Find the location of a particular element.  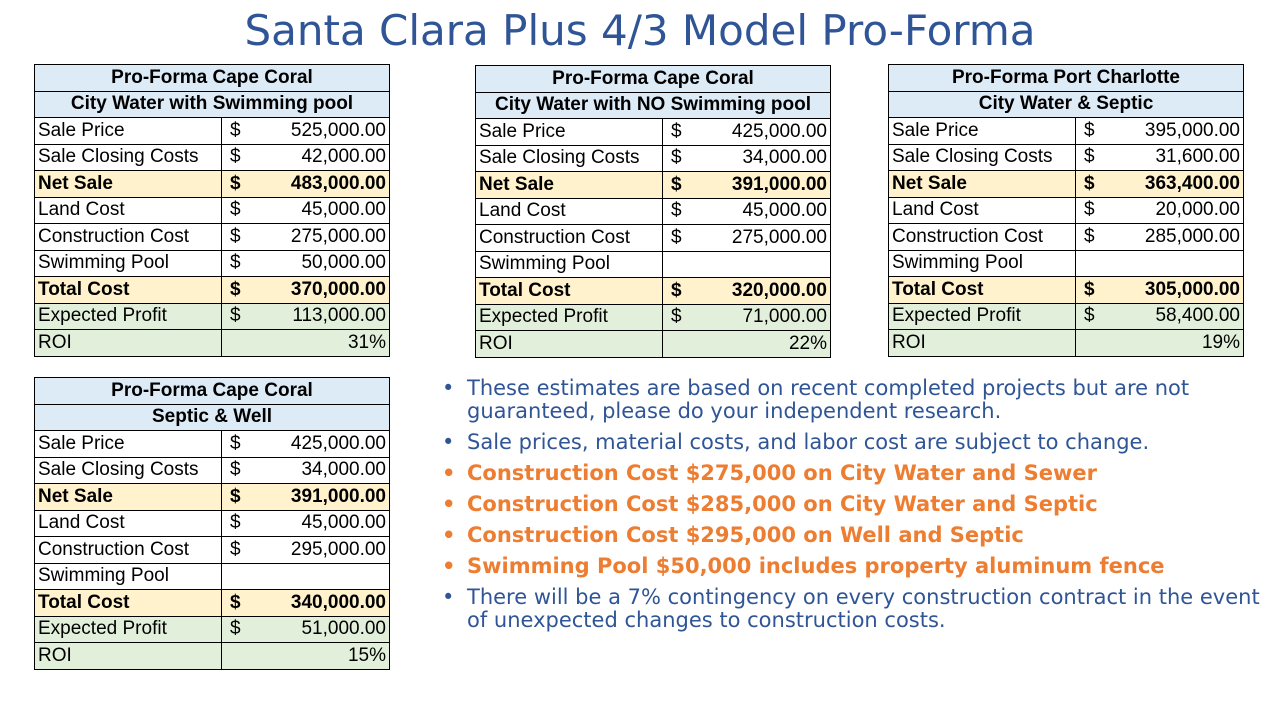

row-closing-costs: Sale Closing Costs $31,600.00 is located at coordinates (1066, 157).